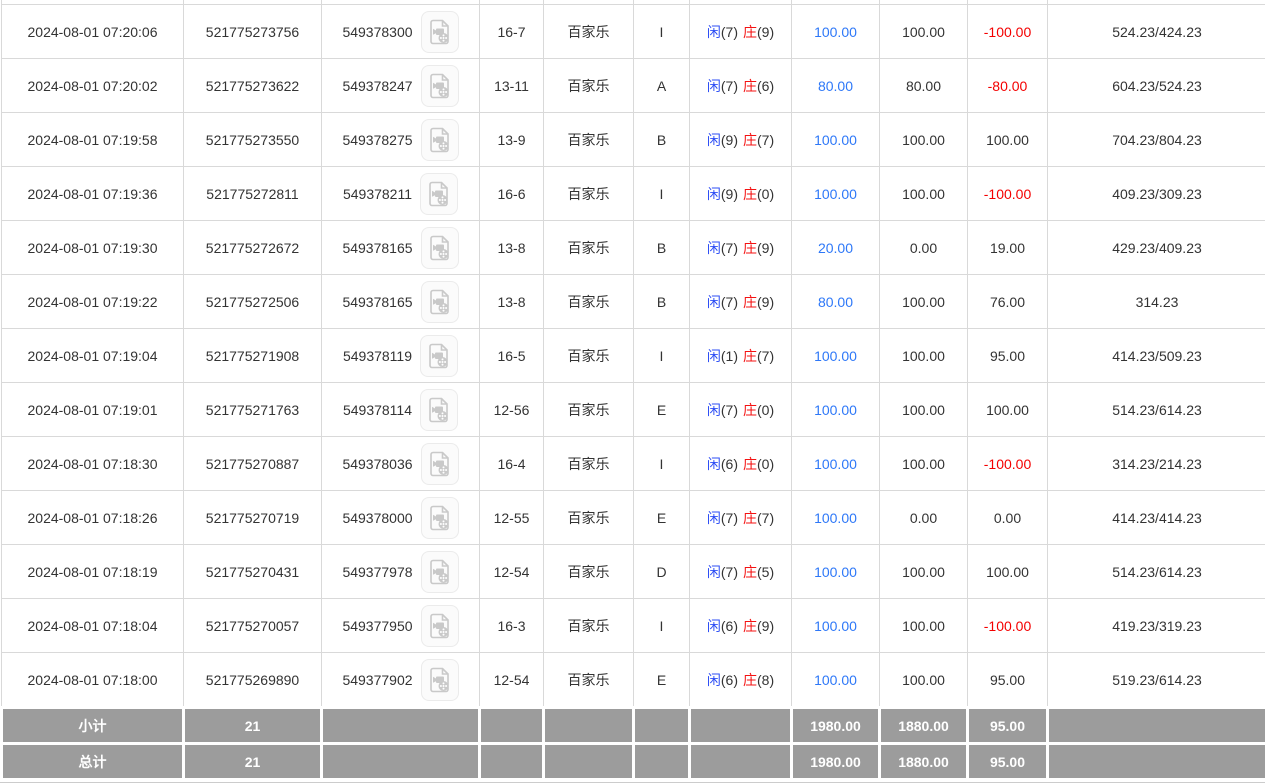 The height and width of the screenshot is (783, 1265). I want to click on bet-time-cell: 2024-08-01 07:18:04, so click(93, 626).